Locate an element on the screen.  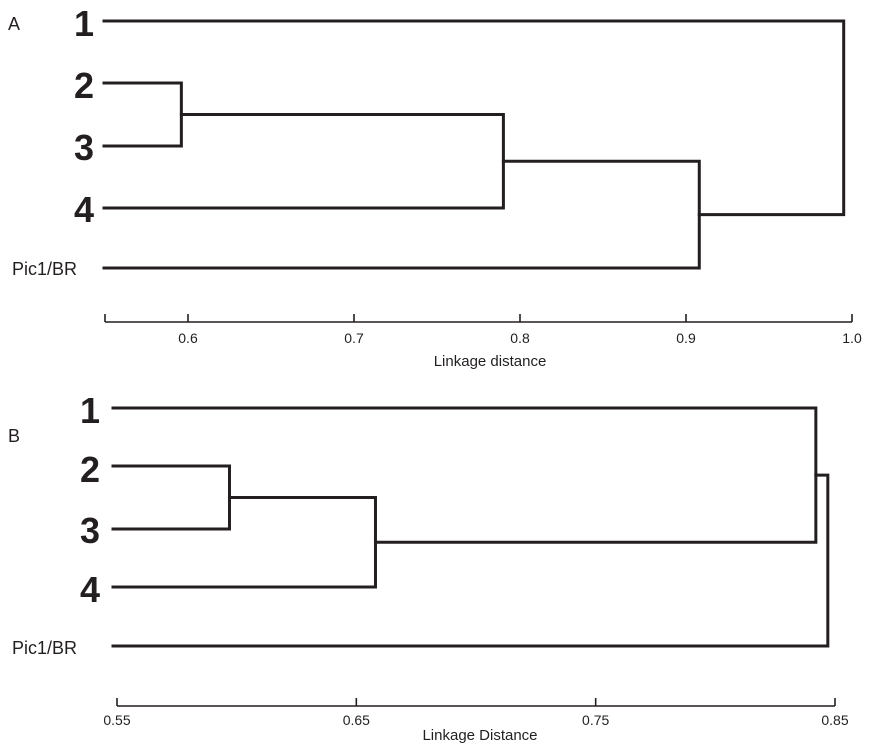
x-tick-label: 0.75 is located at coordinates (595, 720).